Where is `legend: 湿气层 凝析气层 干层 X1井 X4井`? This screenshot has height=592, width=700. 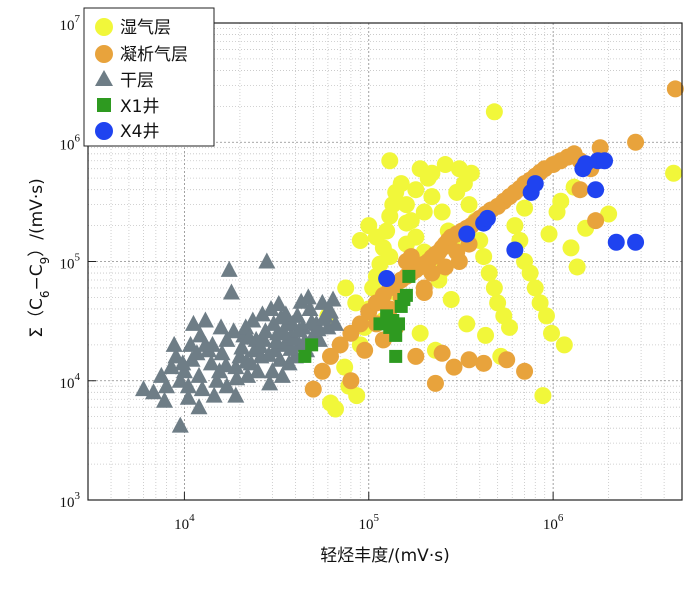 legend: 湿气层 凝析气层 干层 X1井 X4井 is located at coordinates (149, 77).